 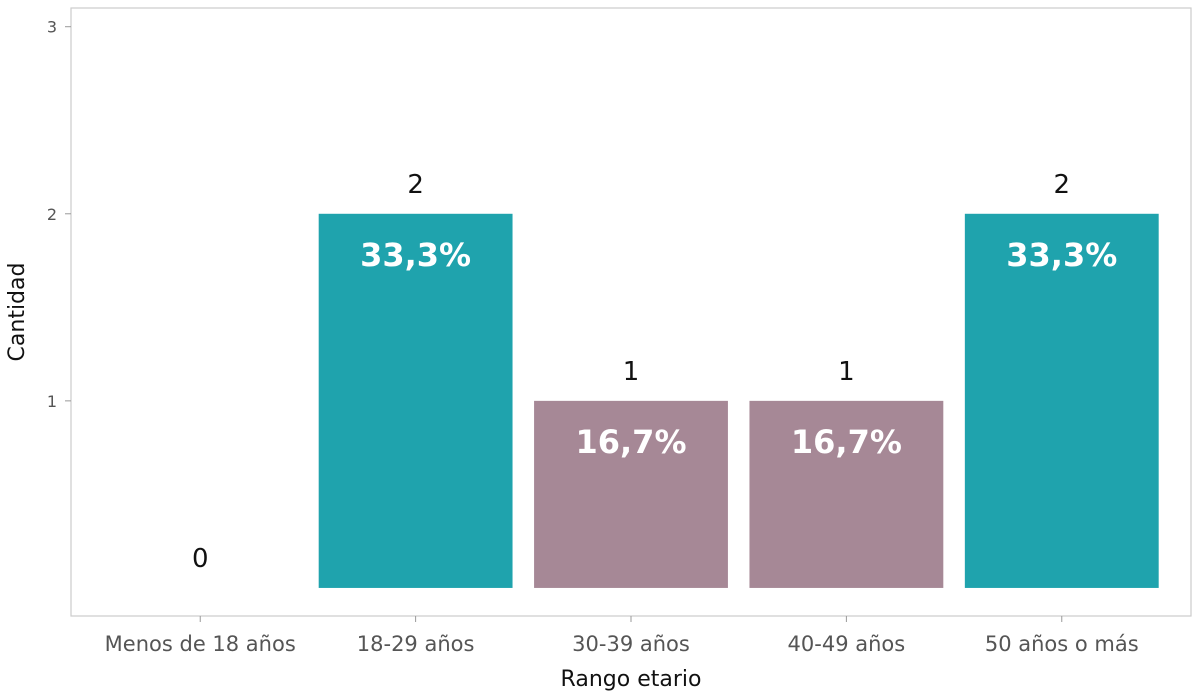 I want to click on x-tick-label: 50 años o más, so click(x=1062, y=644).